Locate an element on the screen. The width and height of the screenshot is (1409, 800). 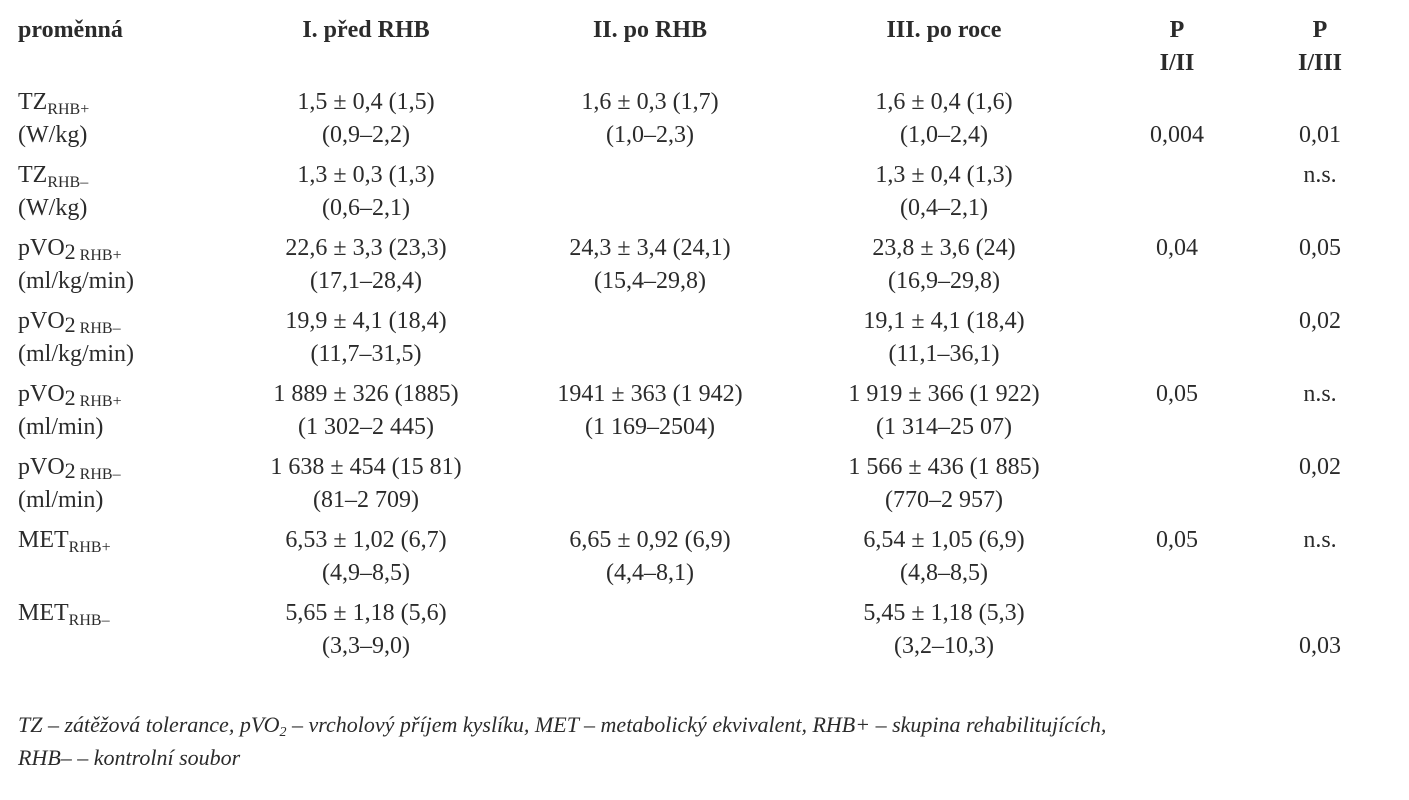
value-cell-after: 24,3 ± 3,4 (24,1) (15,4–29,8) is located at coordinates (650, 268).